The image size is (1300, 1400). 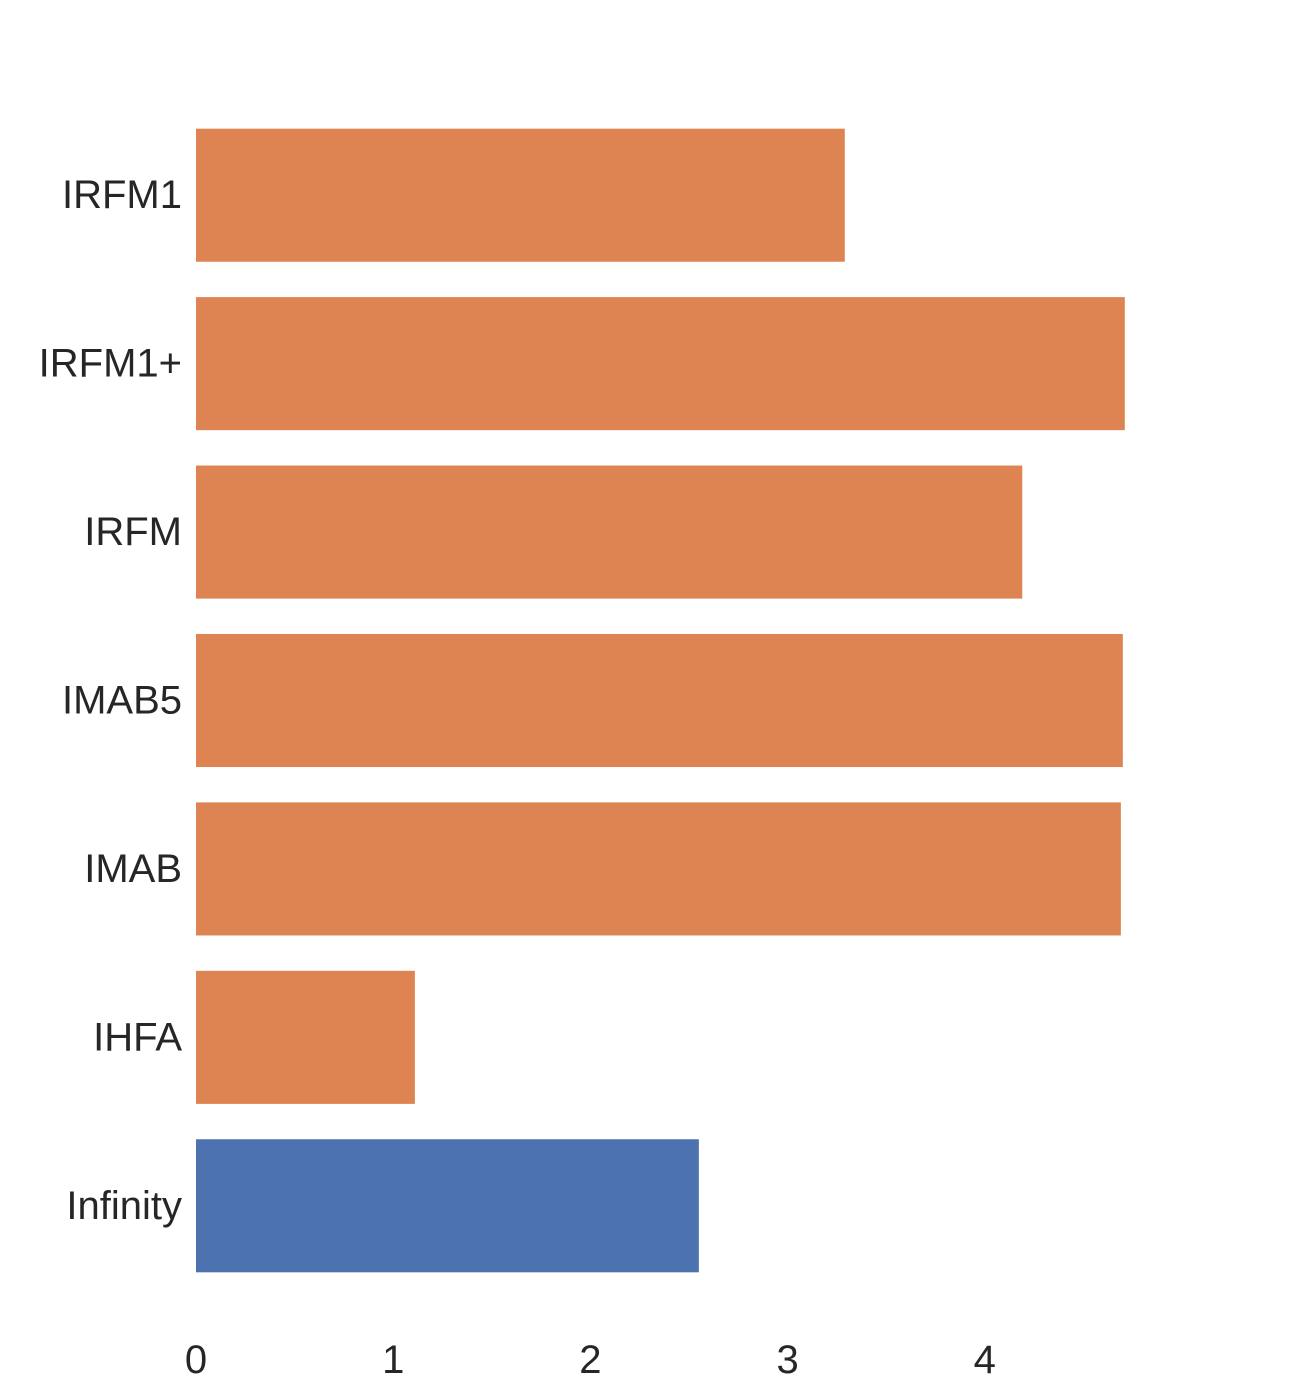 I want to click on x-tick-label: 0, so click(x=196, y=1360).